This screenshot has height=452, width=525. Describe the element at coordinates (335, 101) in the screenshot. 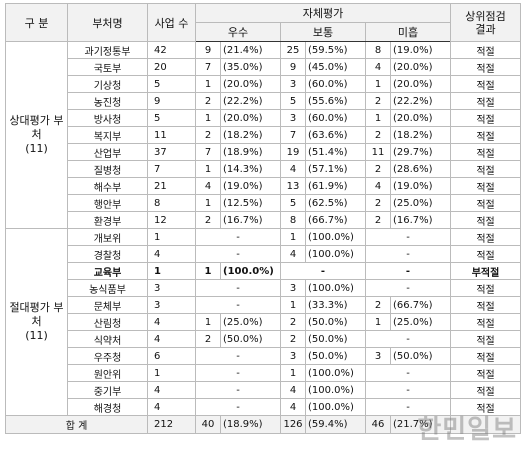

I see `percent-cell: (55.6%)` at that location.